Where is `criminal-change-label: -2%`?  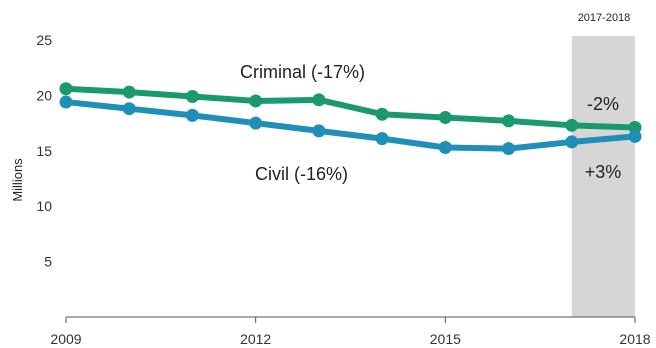 criminal-change-label: -2% is located at coordinates (603, 104).